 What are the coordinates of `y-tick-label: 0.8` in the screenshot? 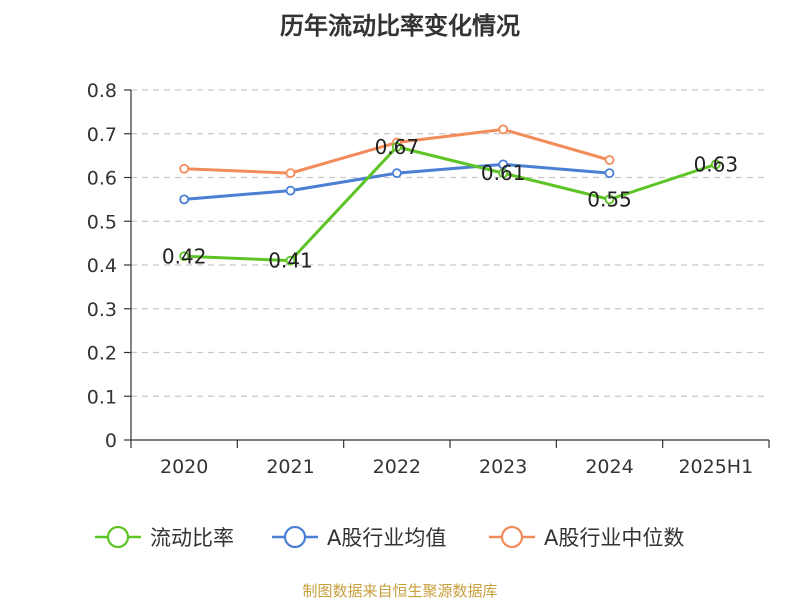 It's located at (102, 91).